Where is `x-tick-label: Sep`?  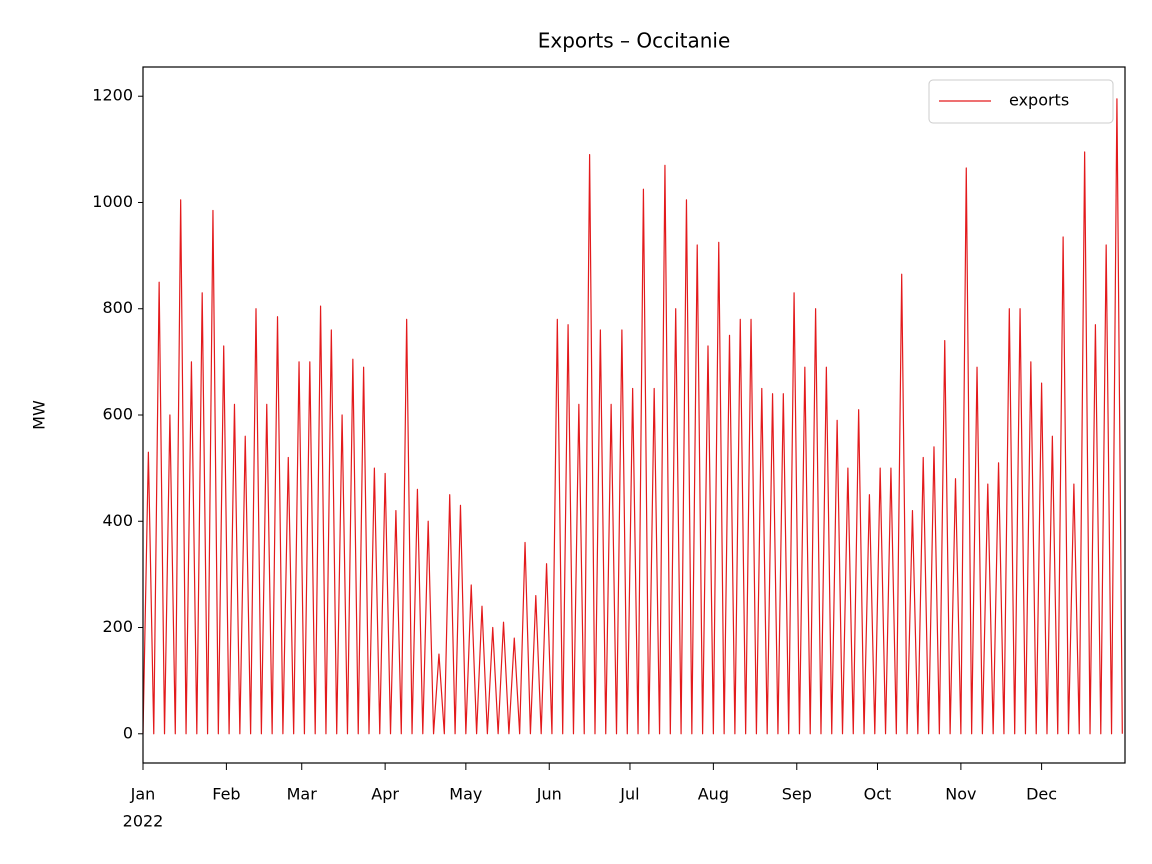 x-tick-label: Sep is located at coordinates (797, 794).